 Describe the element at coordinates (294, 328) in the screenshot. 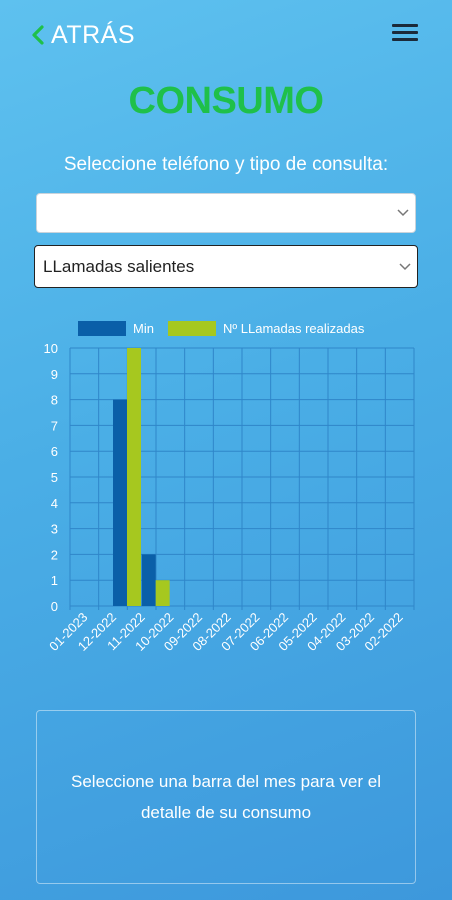

I see `legend-label-1: Nº LLamadas realizadas` at that location.